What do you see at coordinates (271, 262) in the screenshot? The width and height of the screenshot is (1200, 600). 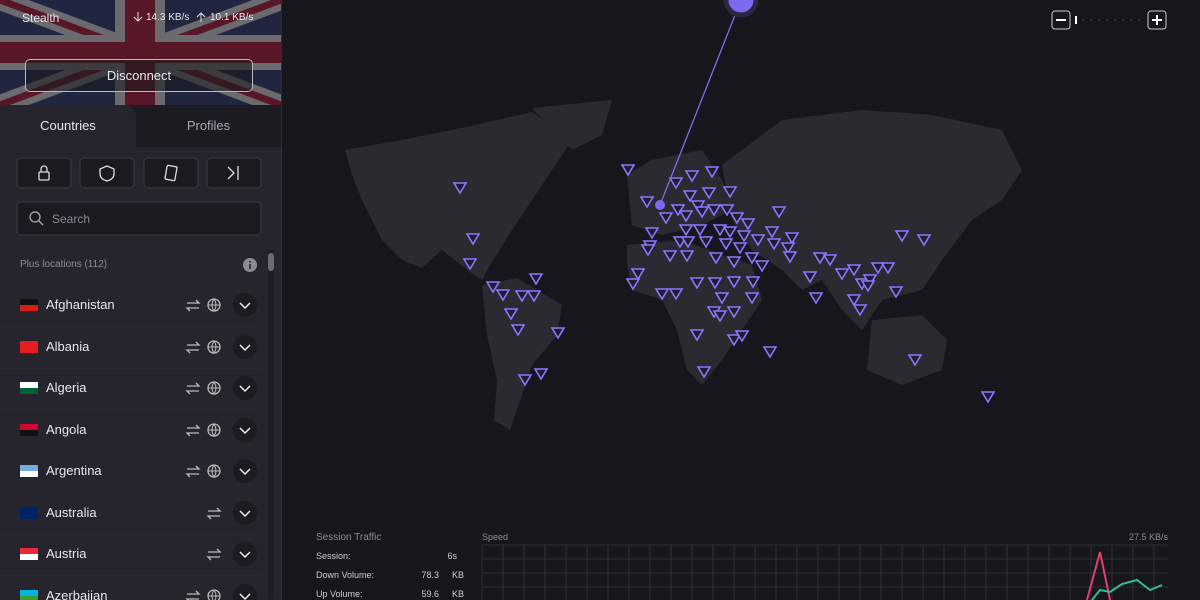 I see `scroll-thumb` at bounding box center [271, 262].